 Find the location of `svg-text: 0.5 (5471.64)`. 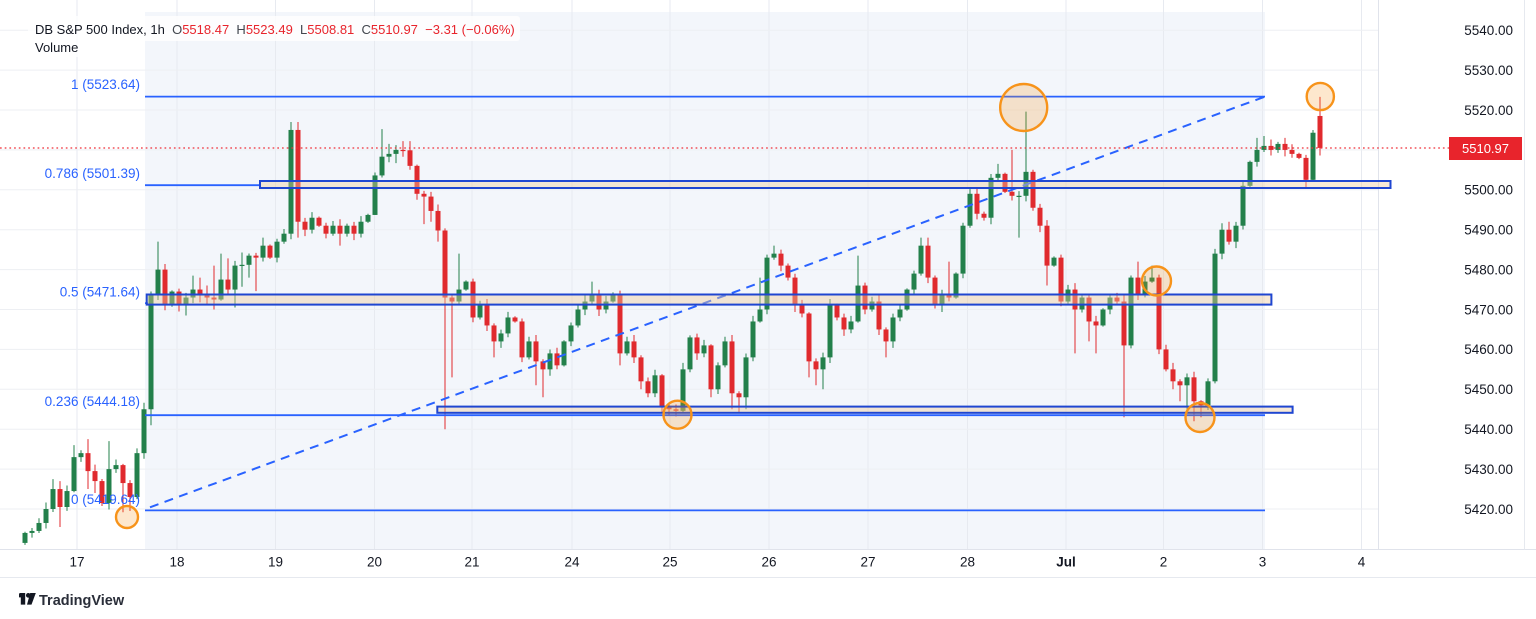

svg-text: 0.5 (5471.64) is located at coordinates (100, 291).